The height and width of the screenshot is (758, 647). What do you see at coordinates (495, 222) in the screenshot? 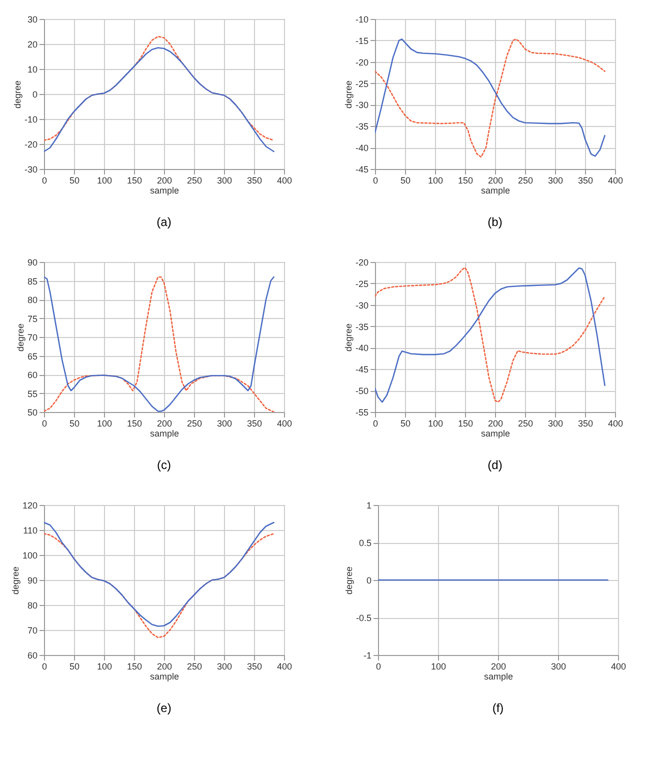
I see `text: (b)` at bounding box center [495, 222].